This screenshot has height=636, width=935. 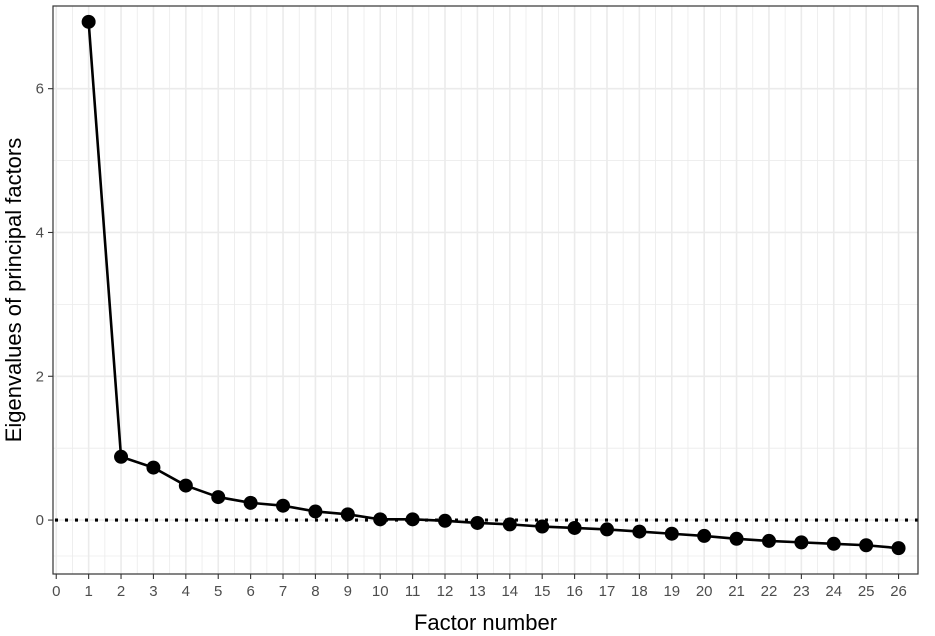 I want to click on x-tick-label: 26, so click(x=898, y=591).